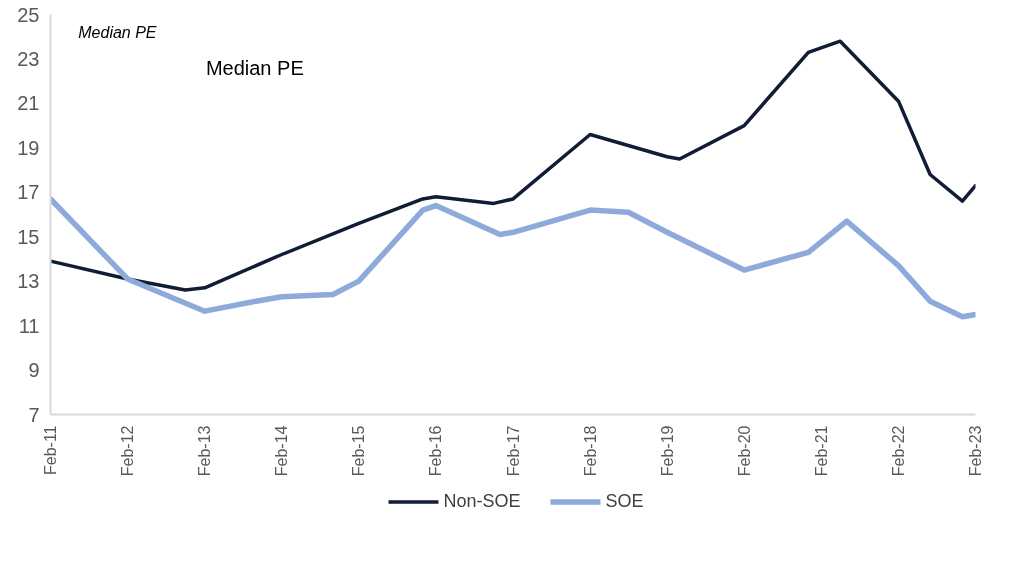 The image size is (1012, 576). What do you see at coordinates (513, 451) in the screenshot?
I see `x-tick-label: Feb-17` at bounding box center [513, 451].